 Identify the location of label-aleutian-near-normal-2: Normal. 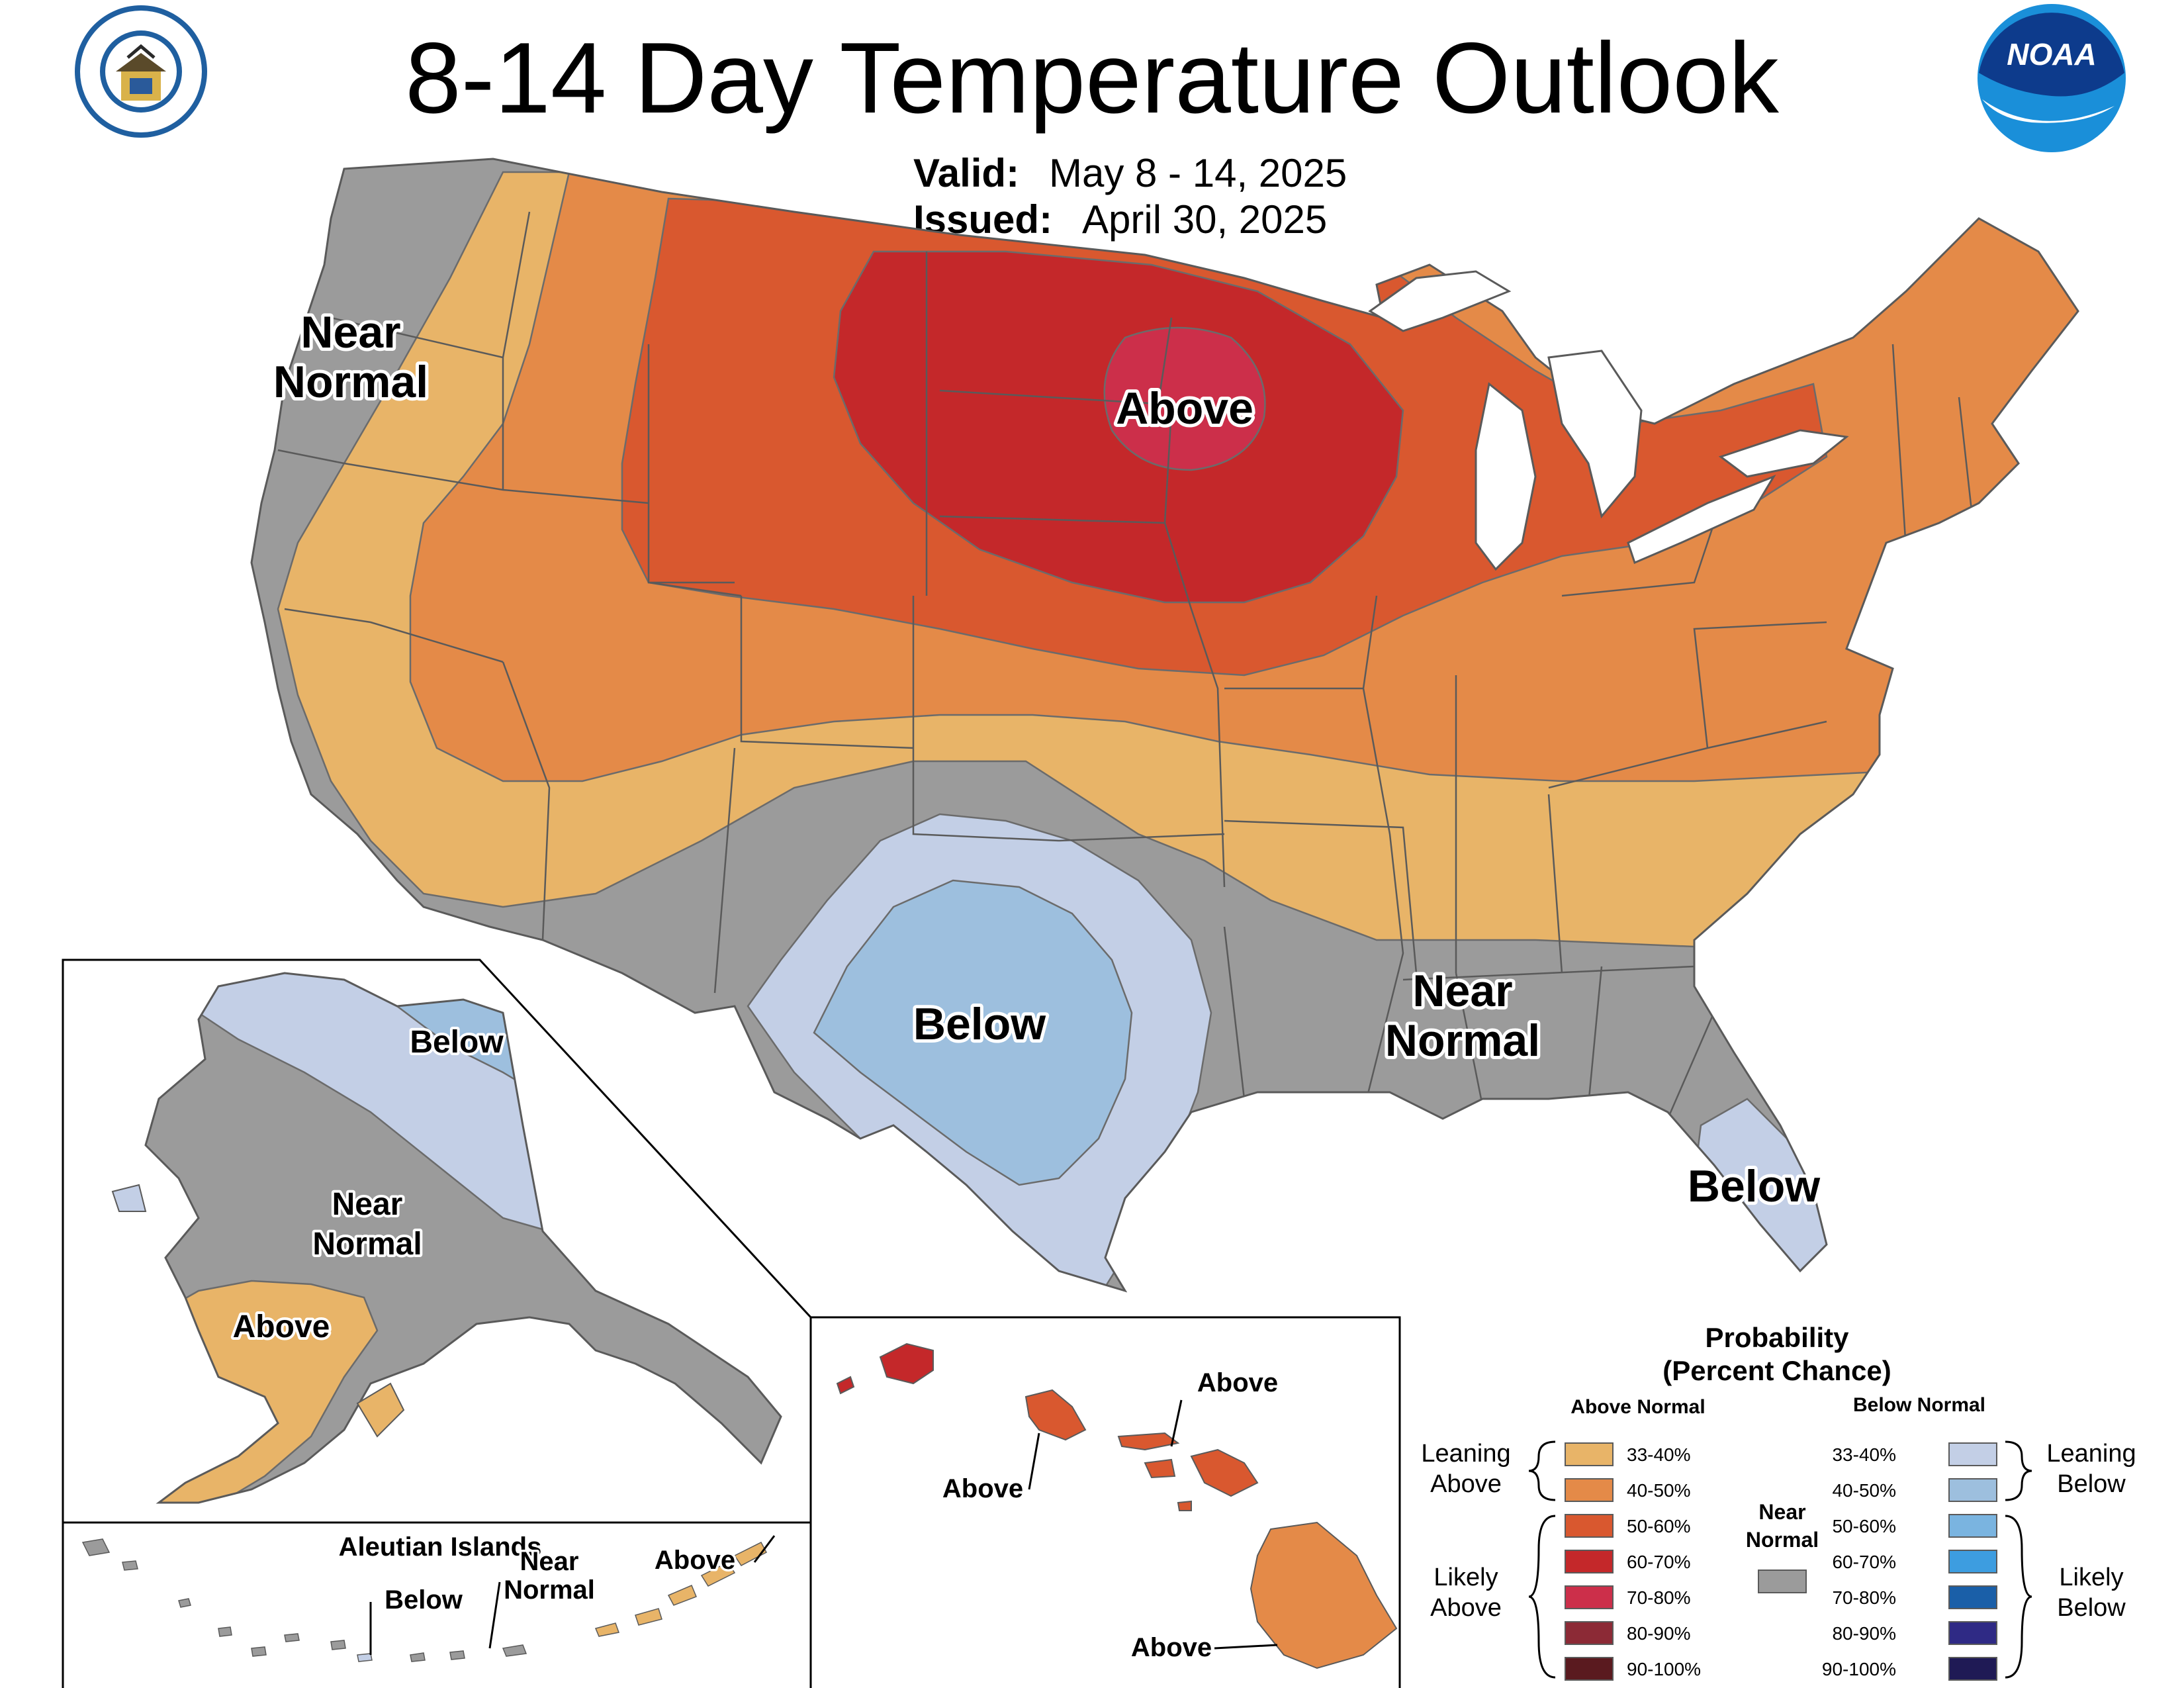
(549, 1590).